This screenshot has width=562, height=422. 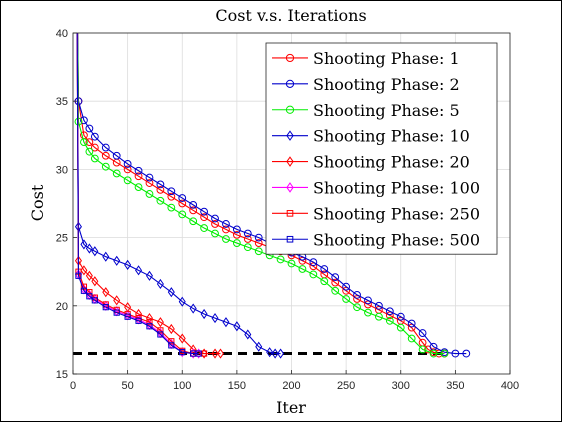 What do you see at coordinates (62, 102) in the screenshot?
I see `y-tick-label: 35` at bounding box center [62, 102].